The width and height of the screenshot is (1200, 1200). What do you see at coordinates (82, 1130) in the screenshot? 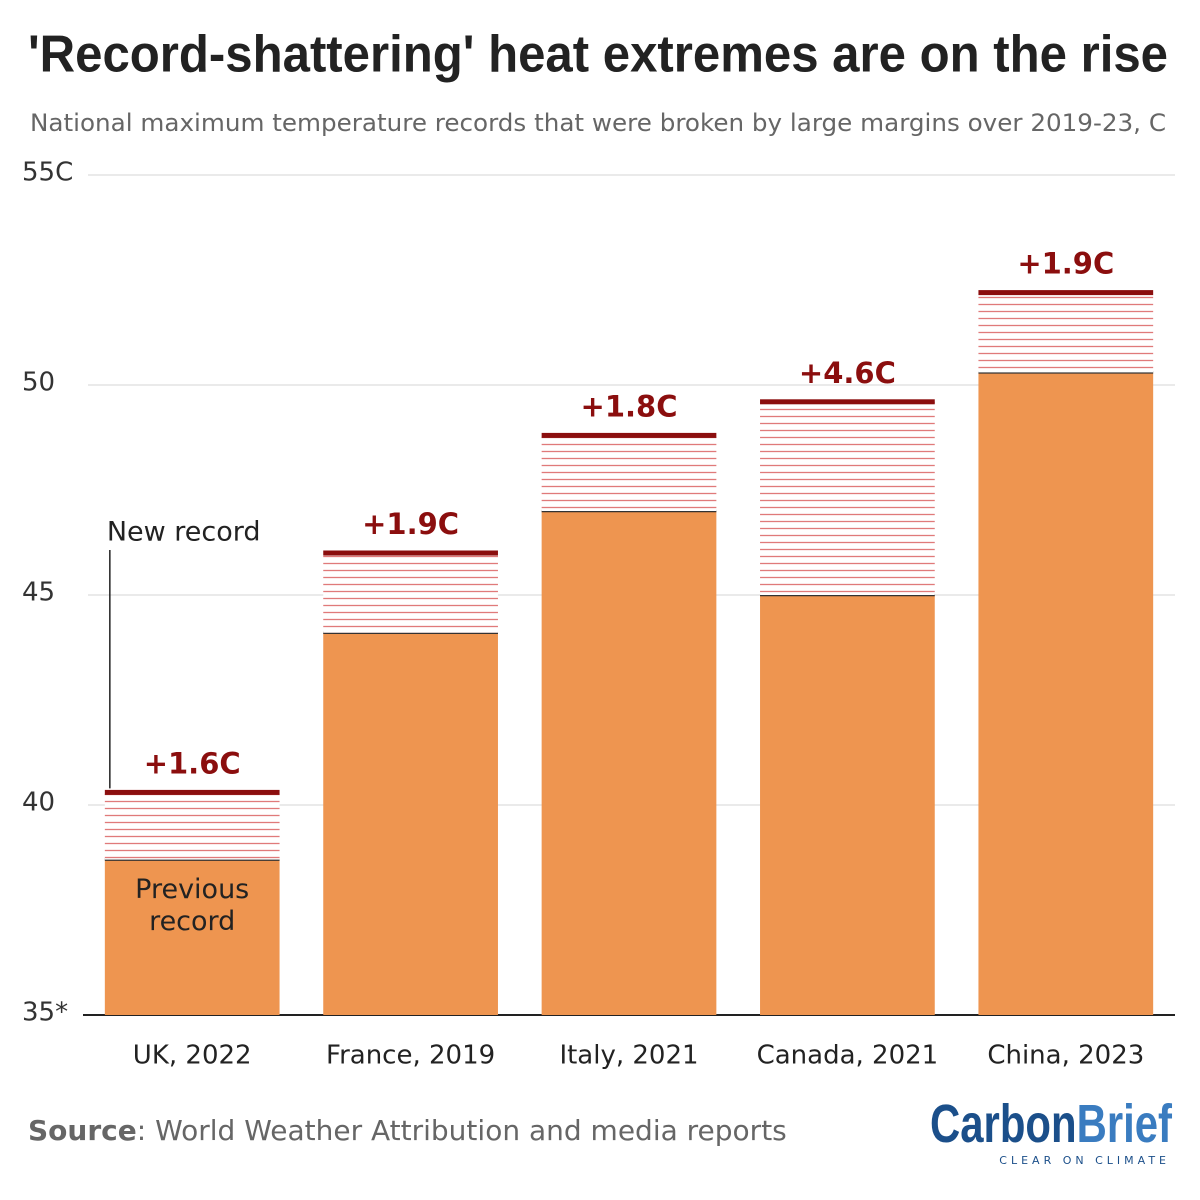
I see `source-label: Source` at bounding box center [82, 1130].